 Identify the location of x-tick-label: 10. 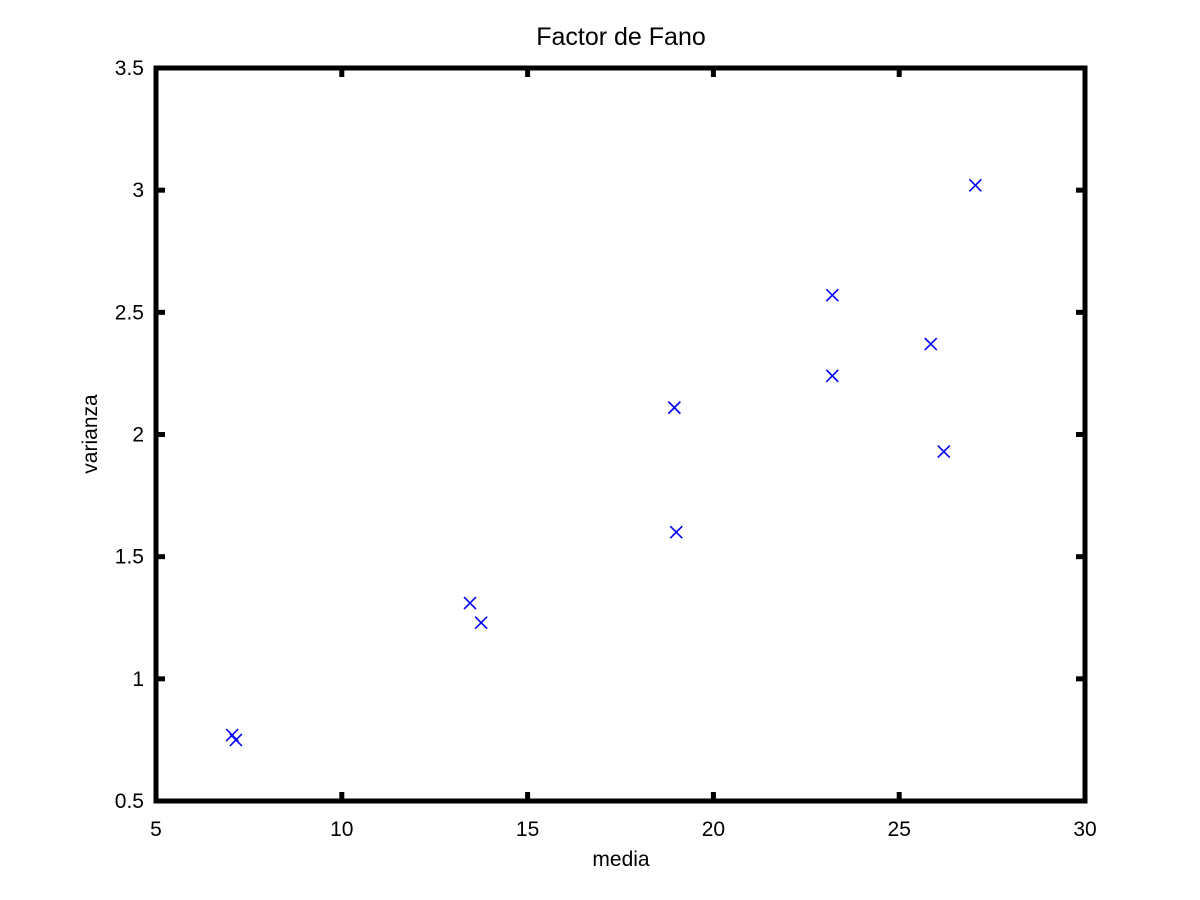
(341, 829).